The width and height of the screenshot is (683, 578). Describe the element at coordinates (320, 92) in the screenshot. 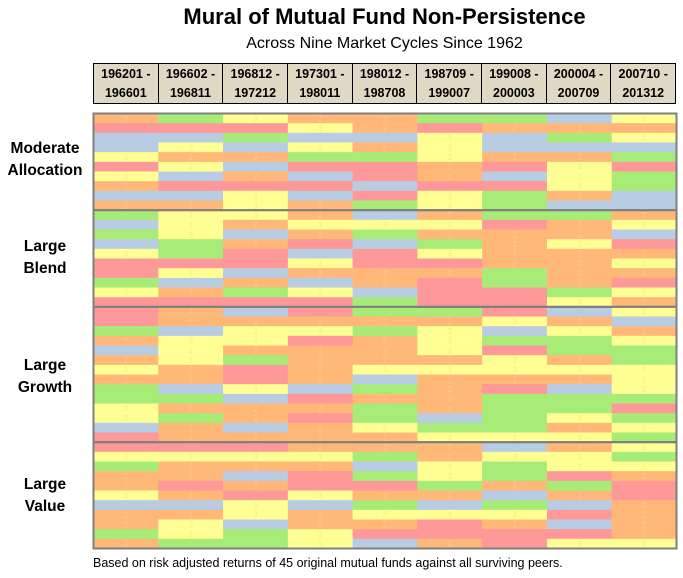

I see `cycle-end-label: 198011` at that location.